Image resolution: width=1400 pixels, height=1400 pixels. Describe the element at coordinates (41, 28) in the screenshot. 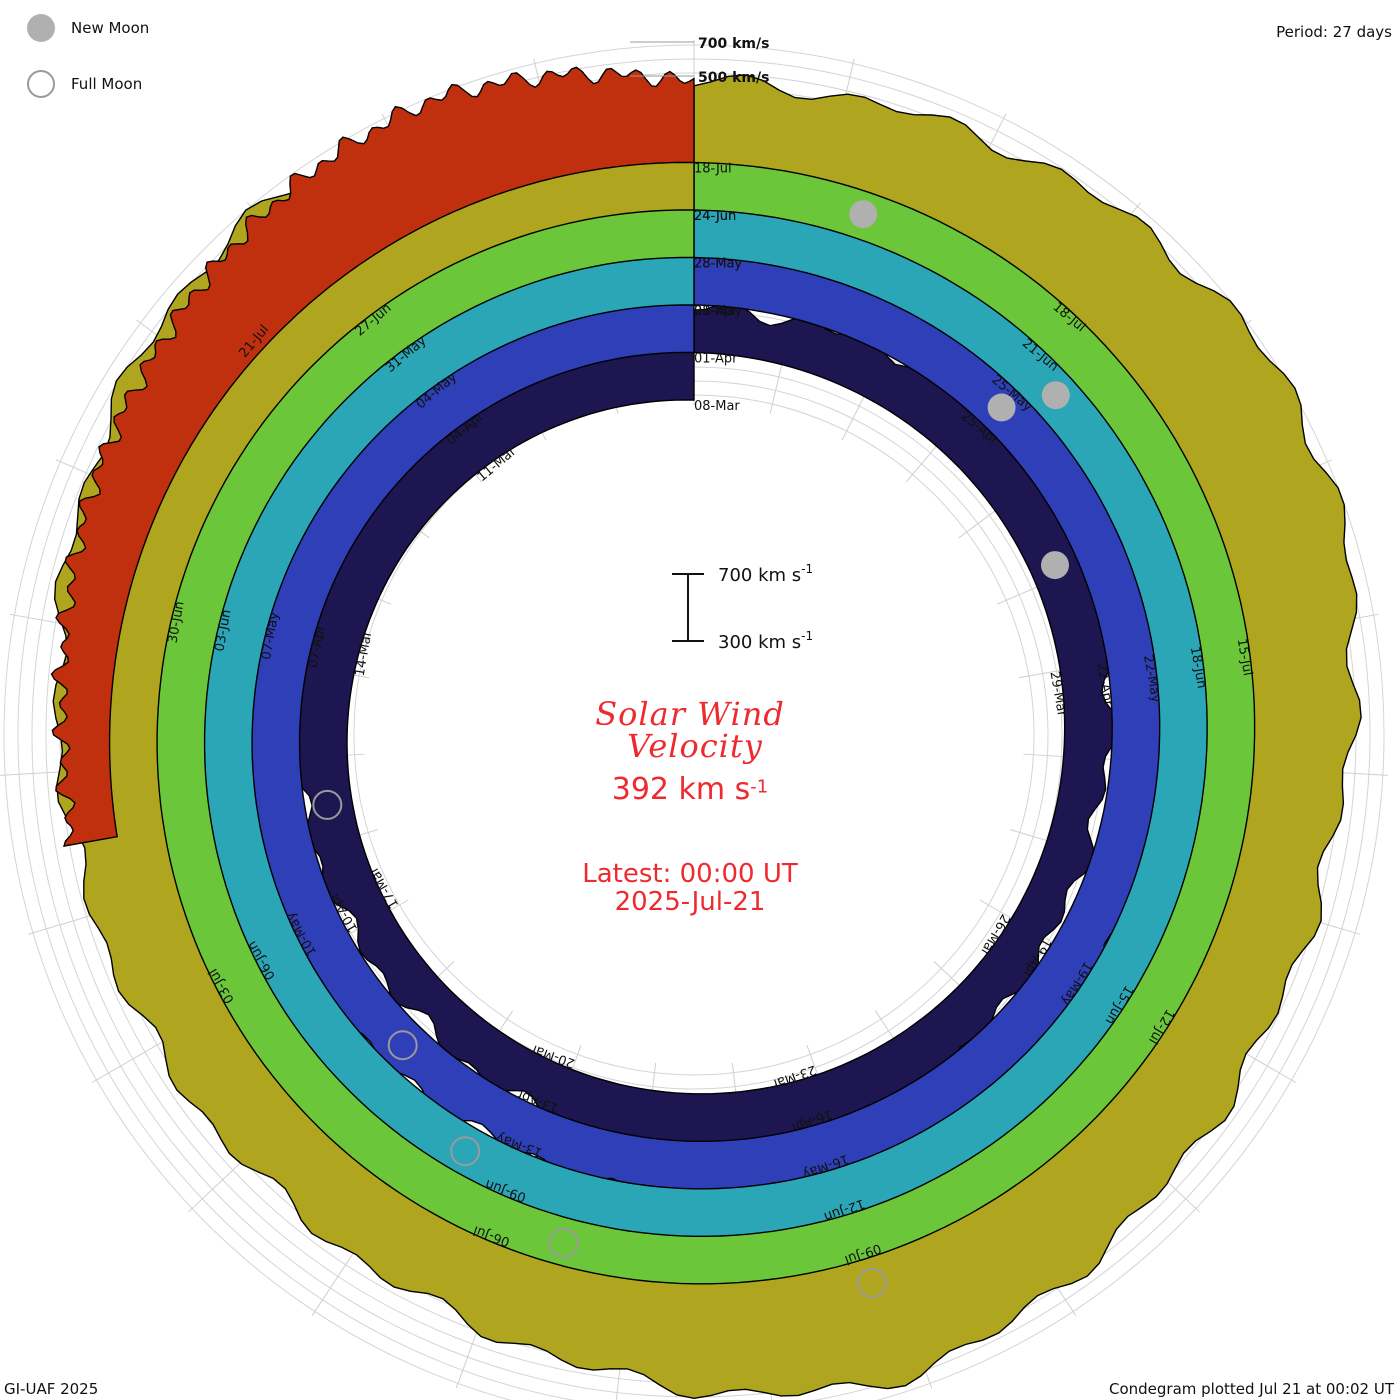

I see `new-moon-icon` at that location.